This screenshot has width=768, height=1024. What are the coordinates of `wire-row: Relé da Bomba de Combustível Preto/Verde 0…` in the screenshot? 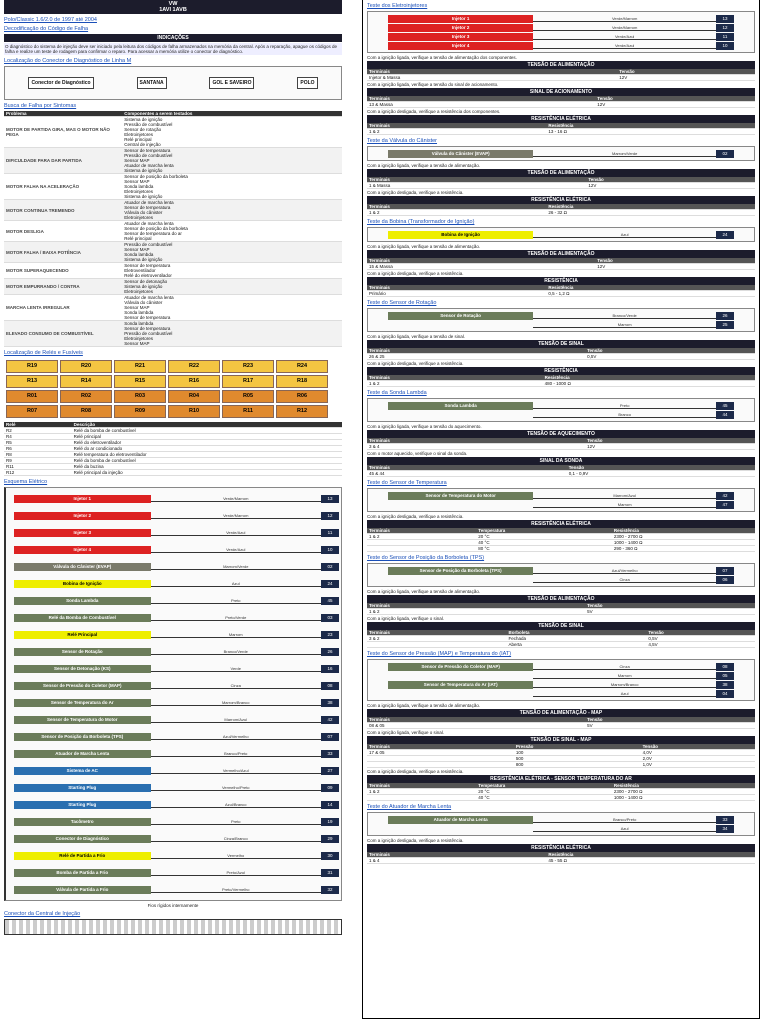 It's located at (176, 617).